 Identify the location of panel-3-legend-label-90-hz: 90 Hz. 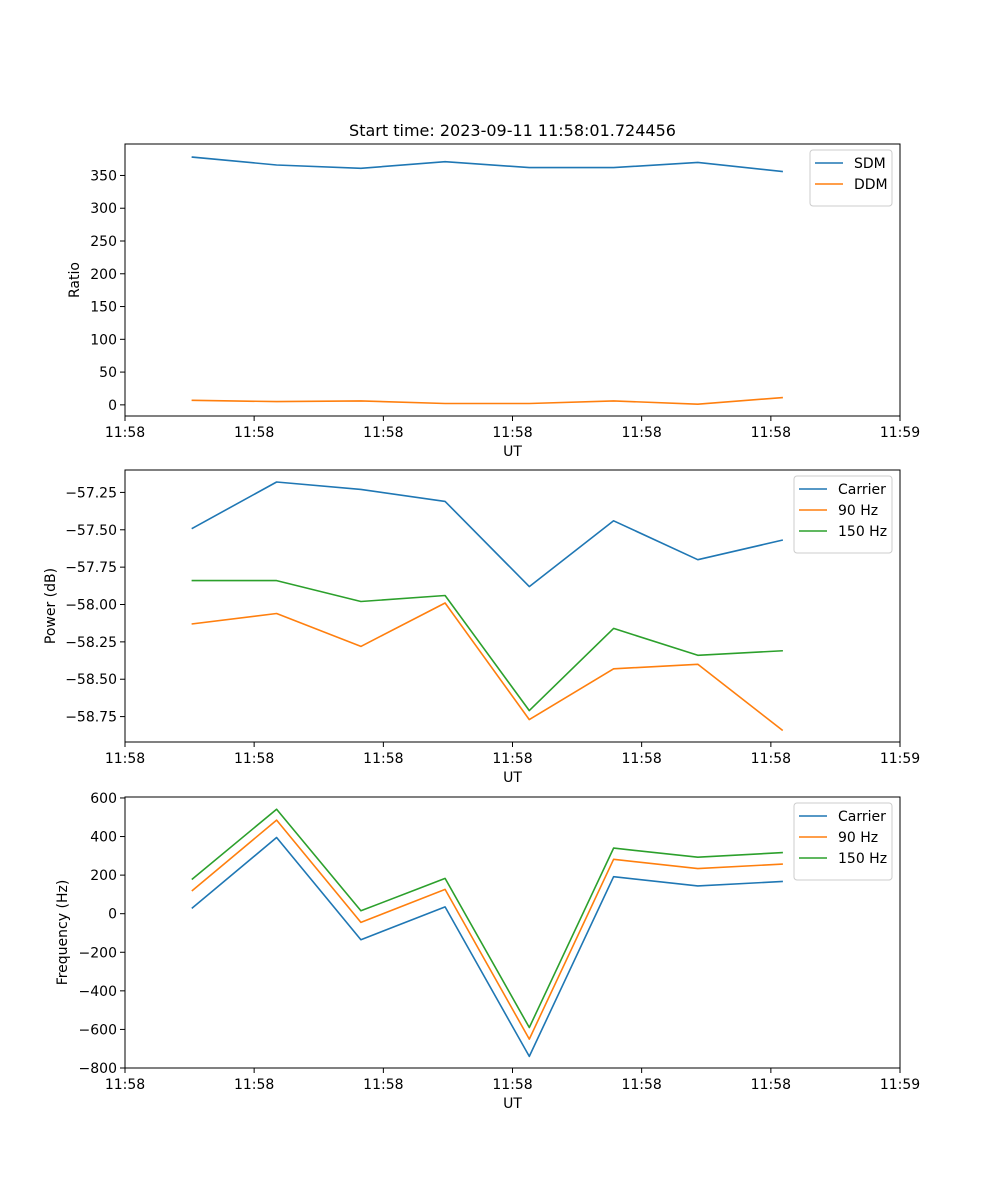
(858, 838).